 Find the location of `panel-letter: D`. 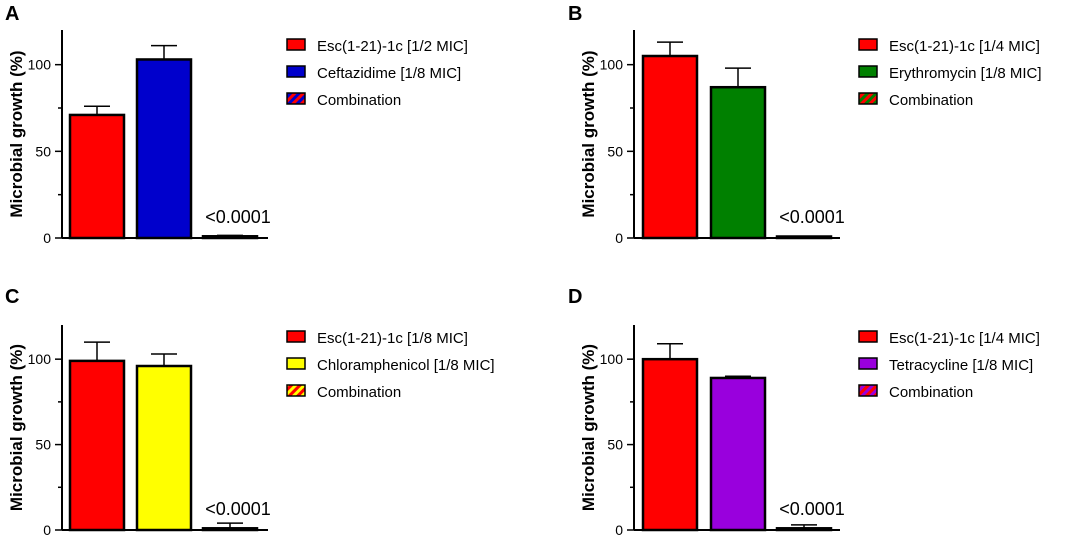

panel-letter: D is located at coordinates (575, 297).